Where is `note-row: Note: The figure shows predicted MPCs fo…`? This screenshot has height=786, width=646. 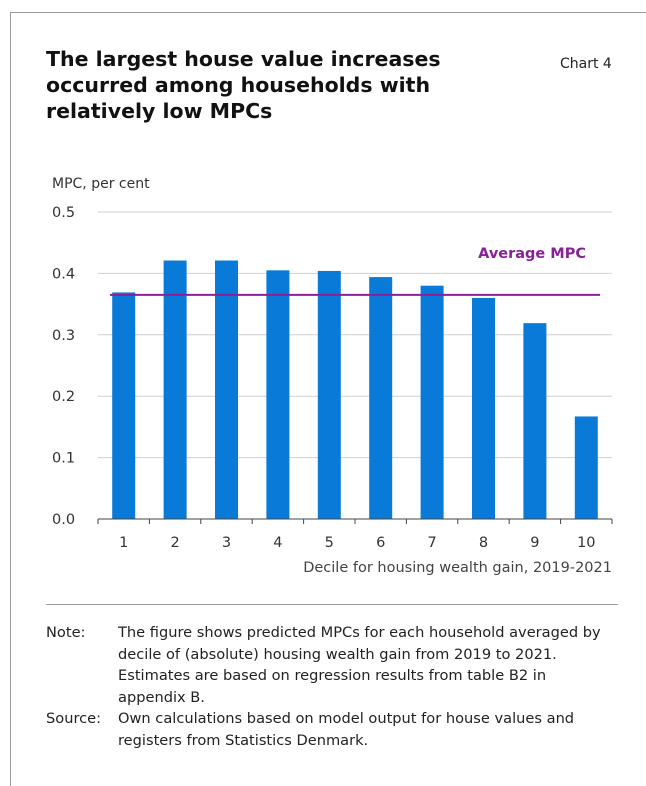 note-row: Note: The figure shows predicted MPCs fo… is located at coordinates (341, 665).